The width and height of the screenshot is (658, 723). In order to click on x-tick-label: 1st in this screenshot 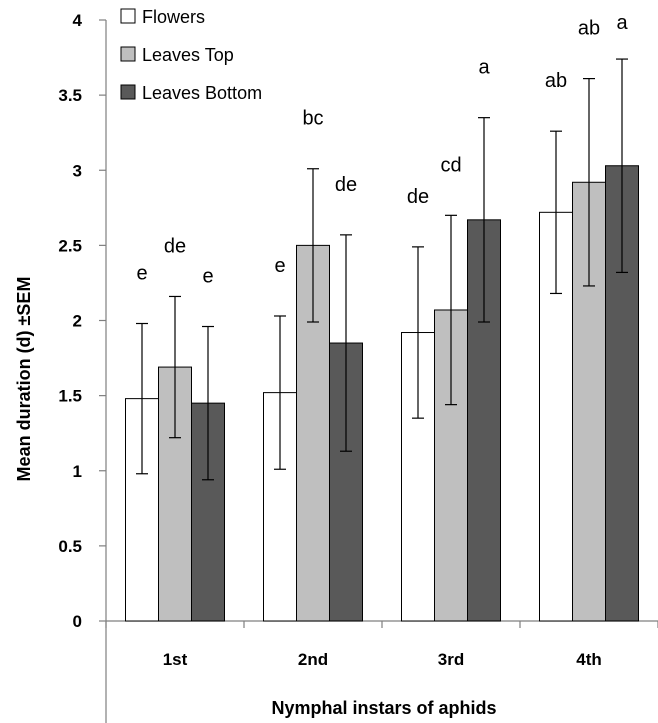, I will do `click(175, 659)`.